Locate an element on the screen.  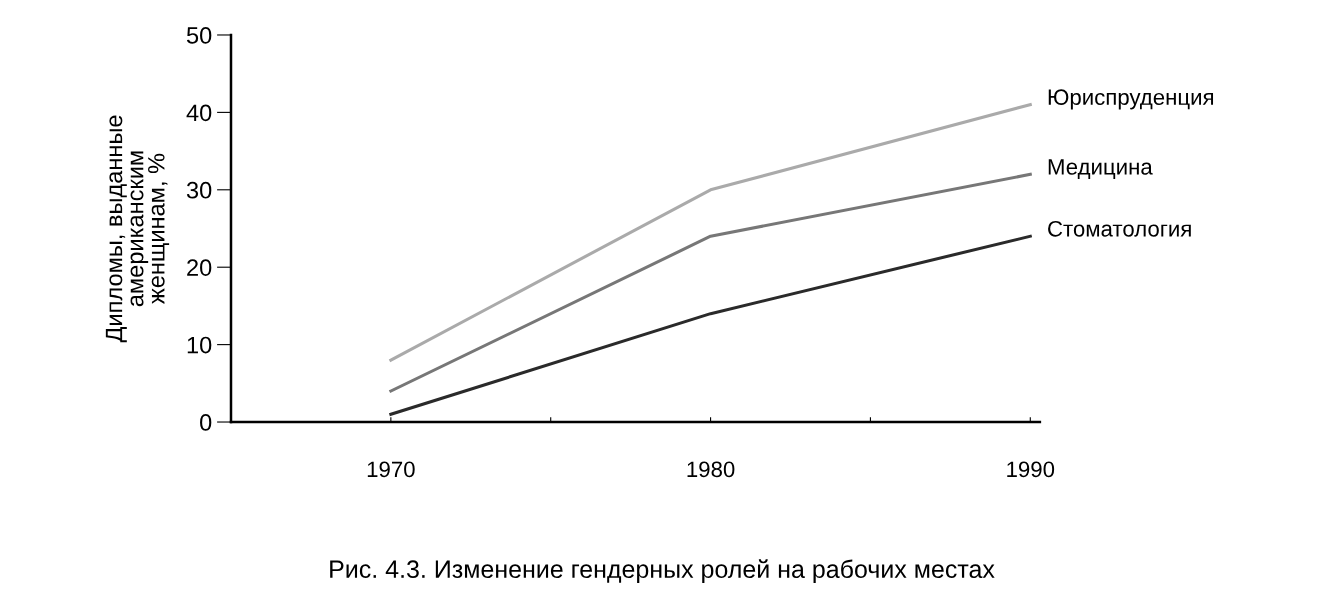
y-axis-title: Дипломы, выданные американским женщинам, % is located at coordinates (137, 229).